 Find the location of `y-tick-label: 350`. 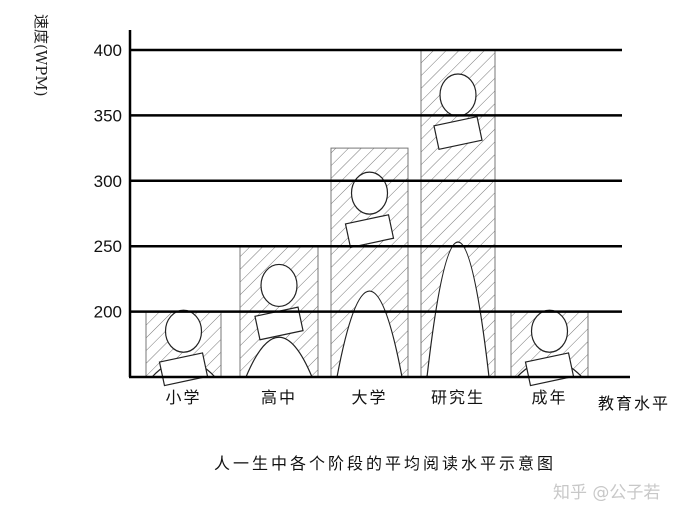

y-tick-label: 350 is located at coordinates (108, 115).